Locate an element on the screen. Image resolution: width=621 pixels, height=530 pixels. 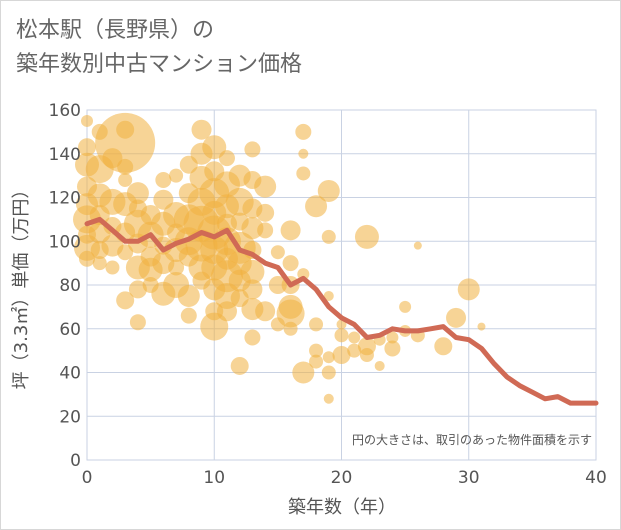
x-tick-label: 20 is located at coordinates (342, 478).